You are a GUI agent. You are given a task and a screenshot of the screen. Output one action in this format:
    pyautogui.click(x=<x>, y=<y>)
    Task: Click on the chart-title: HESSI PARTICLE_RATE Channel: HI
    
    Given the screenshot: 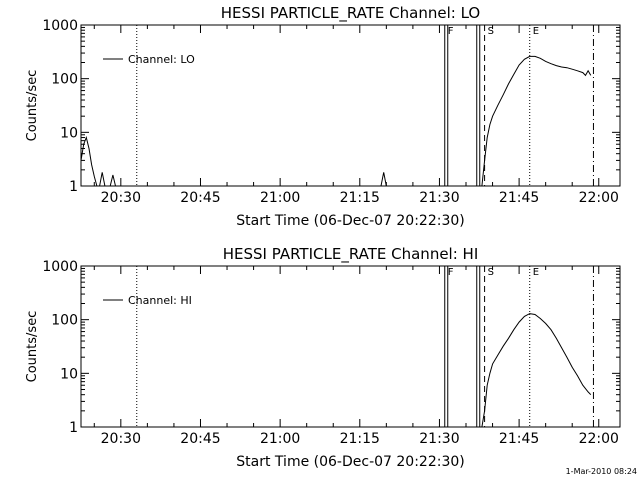 What is the action you would take?
    pyautogui.click(x=351, y=254)
    